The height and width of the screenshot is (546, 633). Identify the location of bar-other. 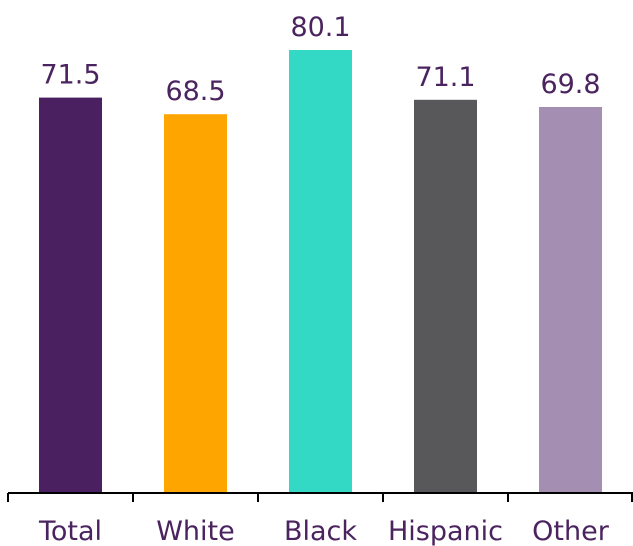
(570, 300).